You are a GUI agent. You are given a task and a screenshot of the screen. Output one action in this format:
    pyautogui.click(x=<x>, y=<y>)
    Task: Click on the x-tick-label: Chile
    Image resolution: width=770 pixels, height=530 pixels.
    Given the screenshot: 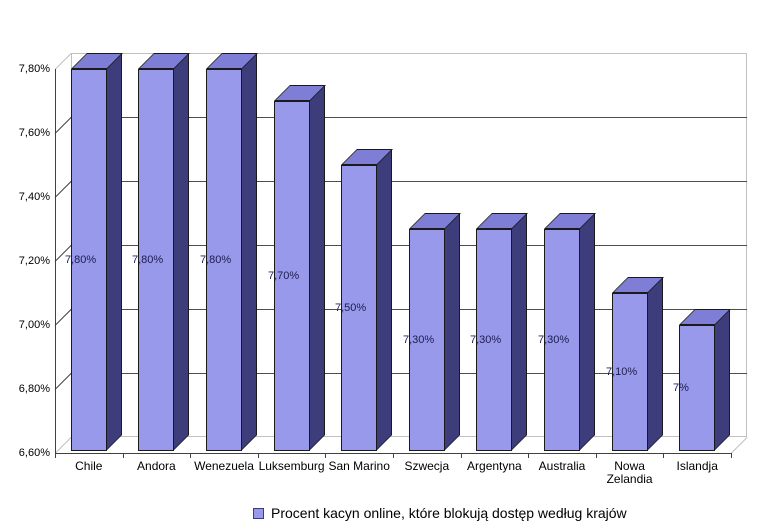 What is the action you would take?
    pyautogui.click(x=89, y=466)
    